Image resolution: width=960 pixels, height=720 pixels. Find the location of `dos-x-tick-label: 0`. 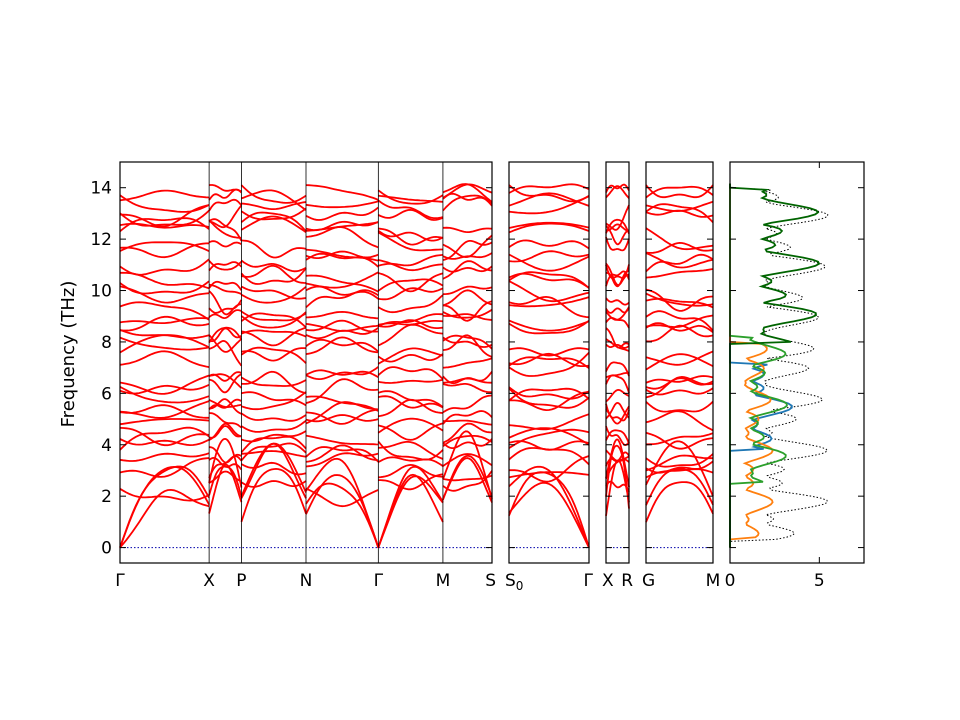

dos-x-tick-label: 0 is located at coordinates (730, 581).